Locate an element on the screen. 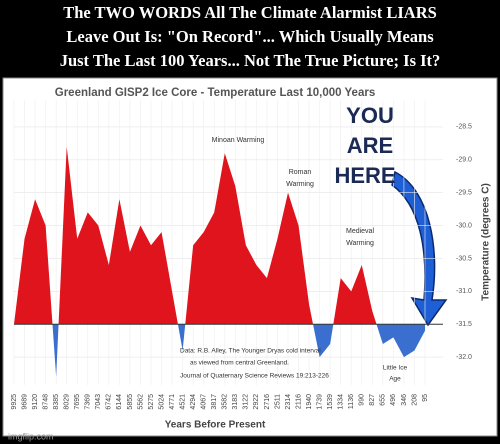  x-tick-label: 5275 is located at coordinates (151, 402).